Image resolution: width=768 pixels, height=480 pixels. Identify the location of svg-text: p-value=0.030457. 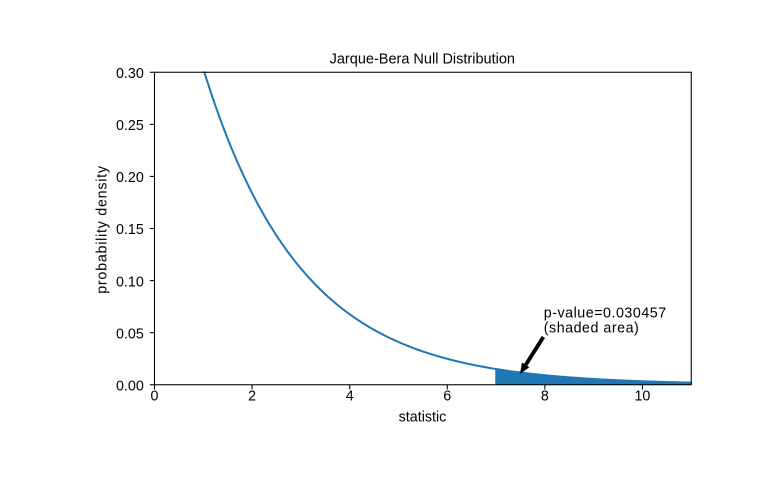
(605, 313).